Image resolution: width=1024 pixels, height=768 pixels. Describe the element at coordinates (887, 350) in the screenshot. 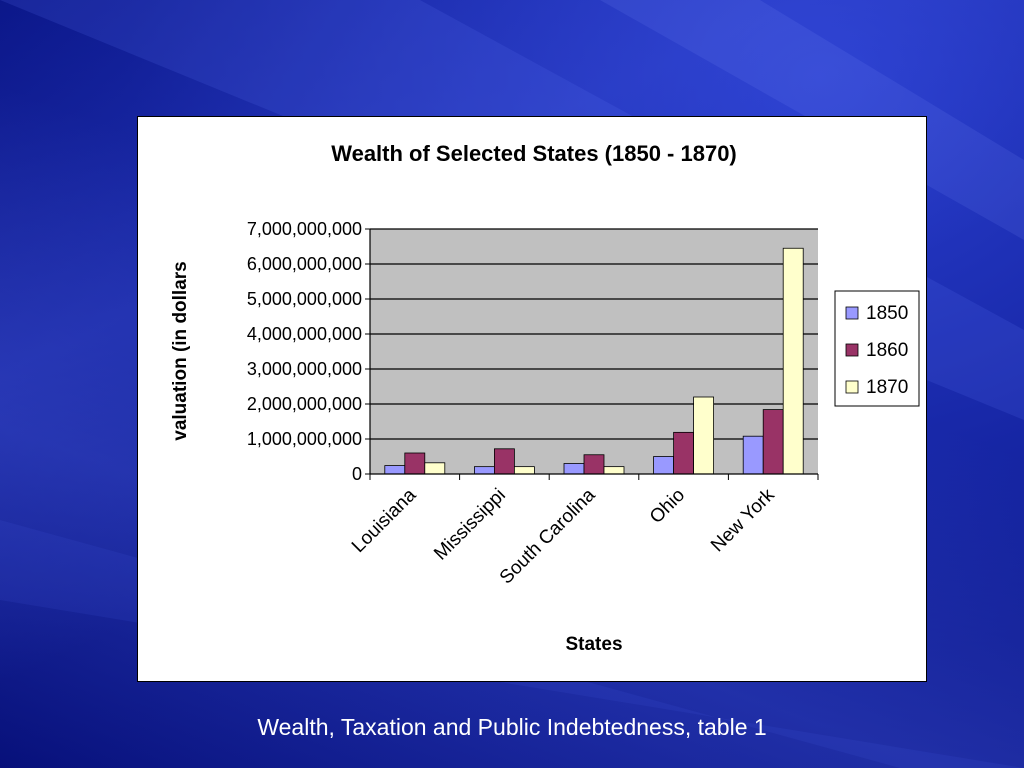

I see `legend-label: 1860` at that location.